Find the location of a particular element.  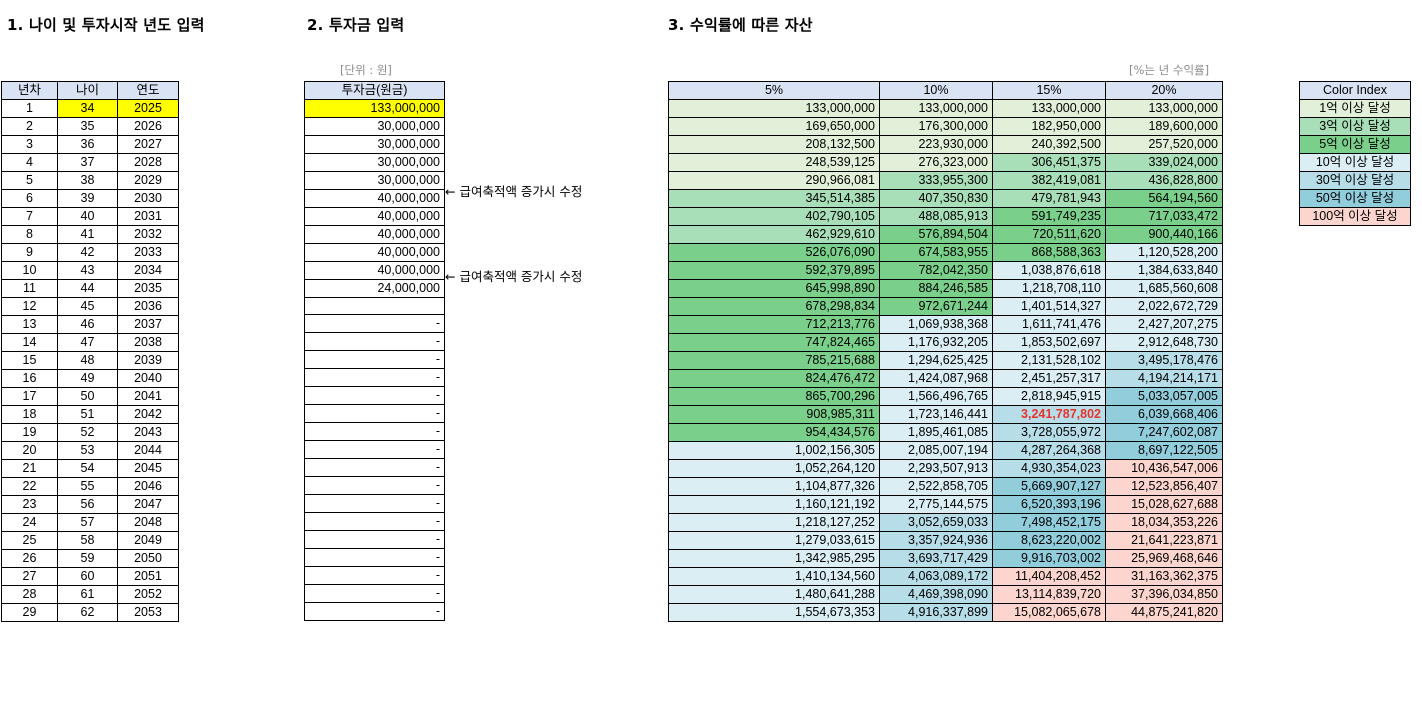

investment-cell: 40,000,000 is located at coordinates (374, 270).